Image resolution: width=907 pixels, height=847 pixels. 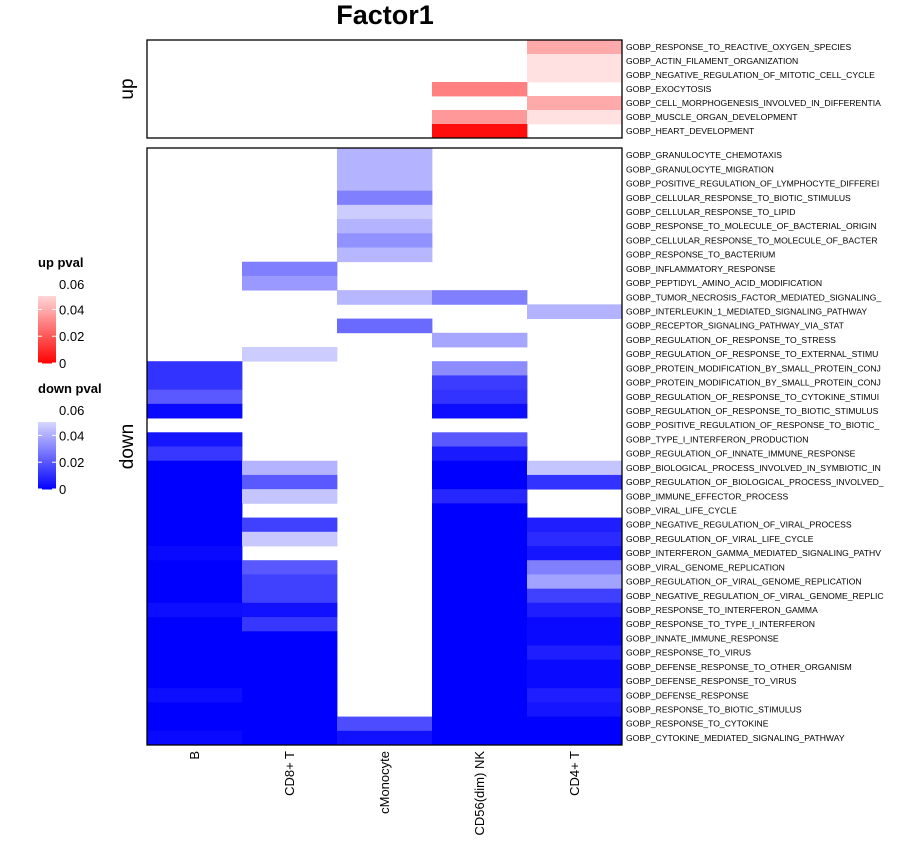 What do you see at coordinates (712, 117) in the screenshot?
I see `row-label: GOBP_MUSCLE_ORGAN_DEVELOPMENT` at bounding box center [712, 117].